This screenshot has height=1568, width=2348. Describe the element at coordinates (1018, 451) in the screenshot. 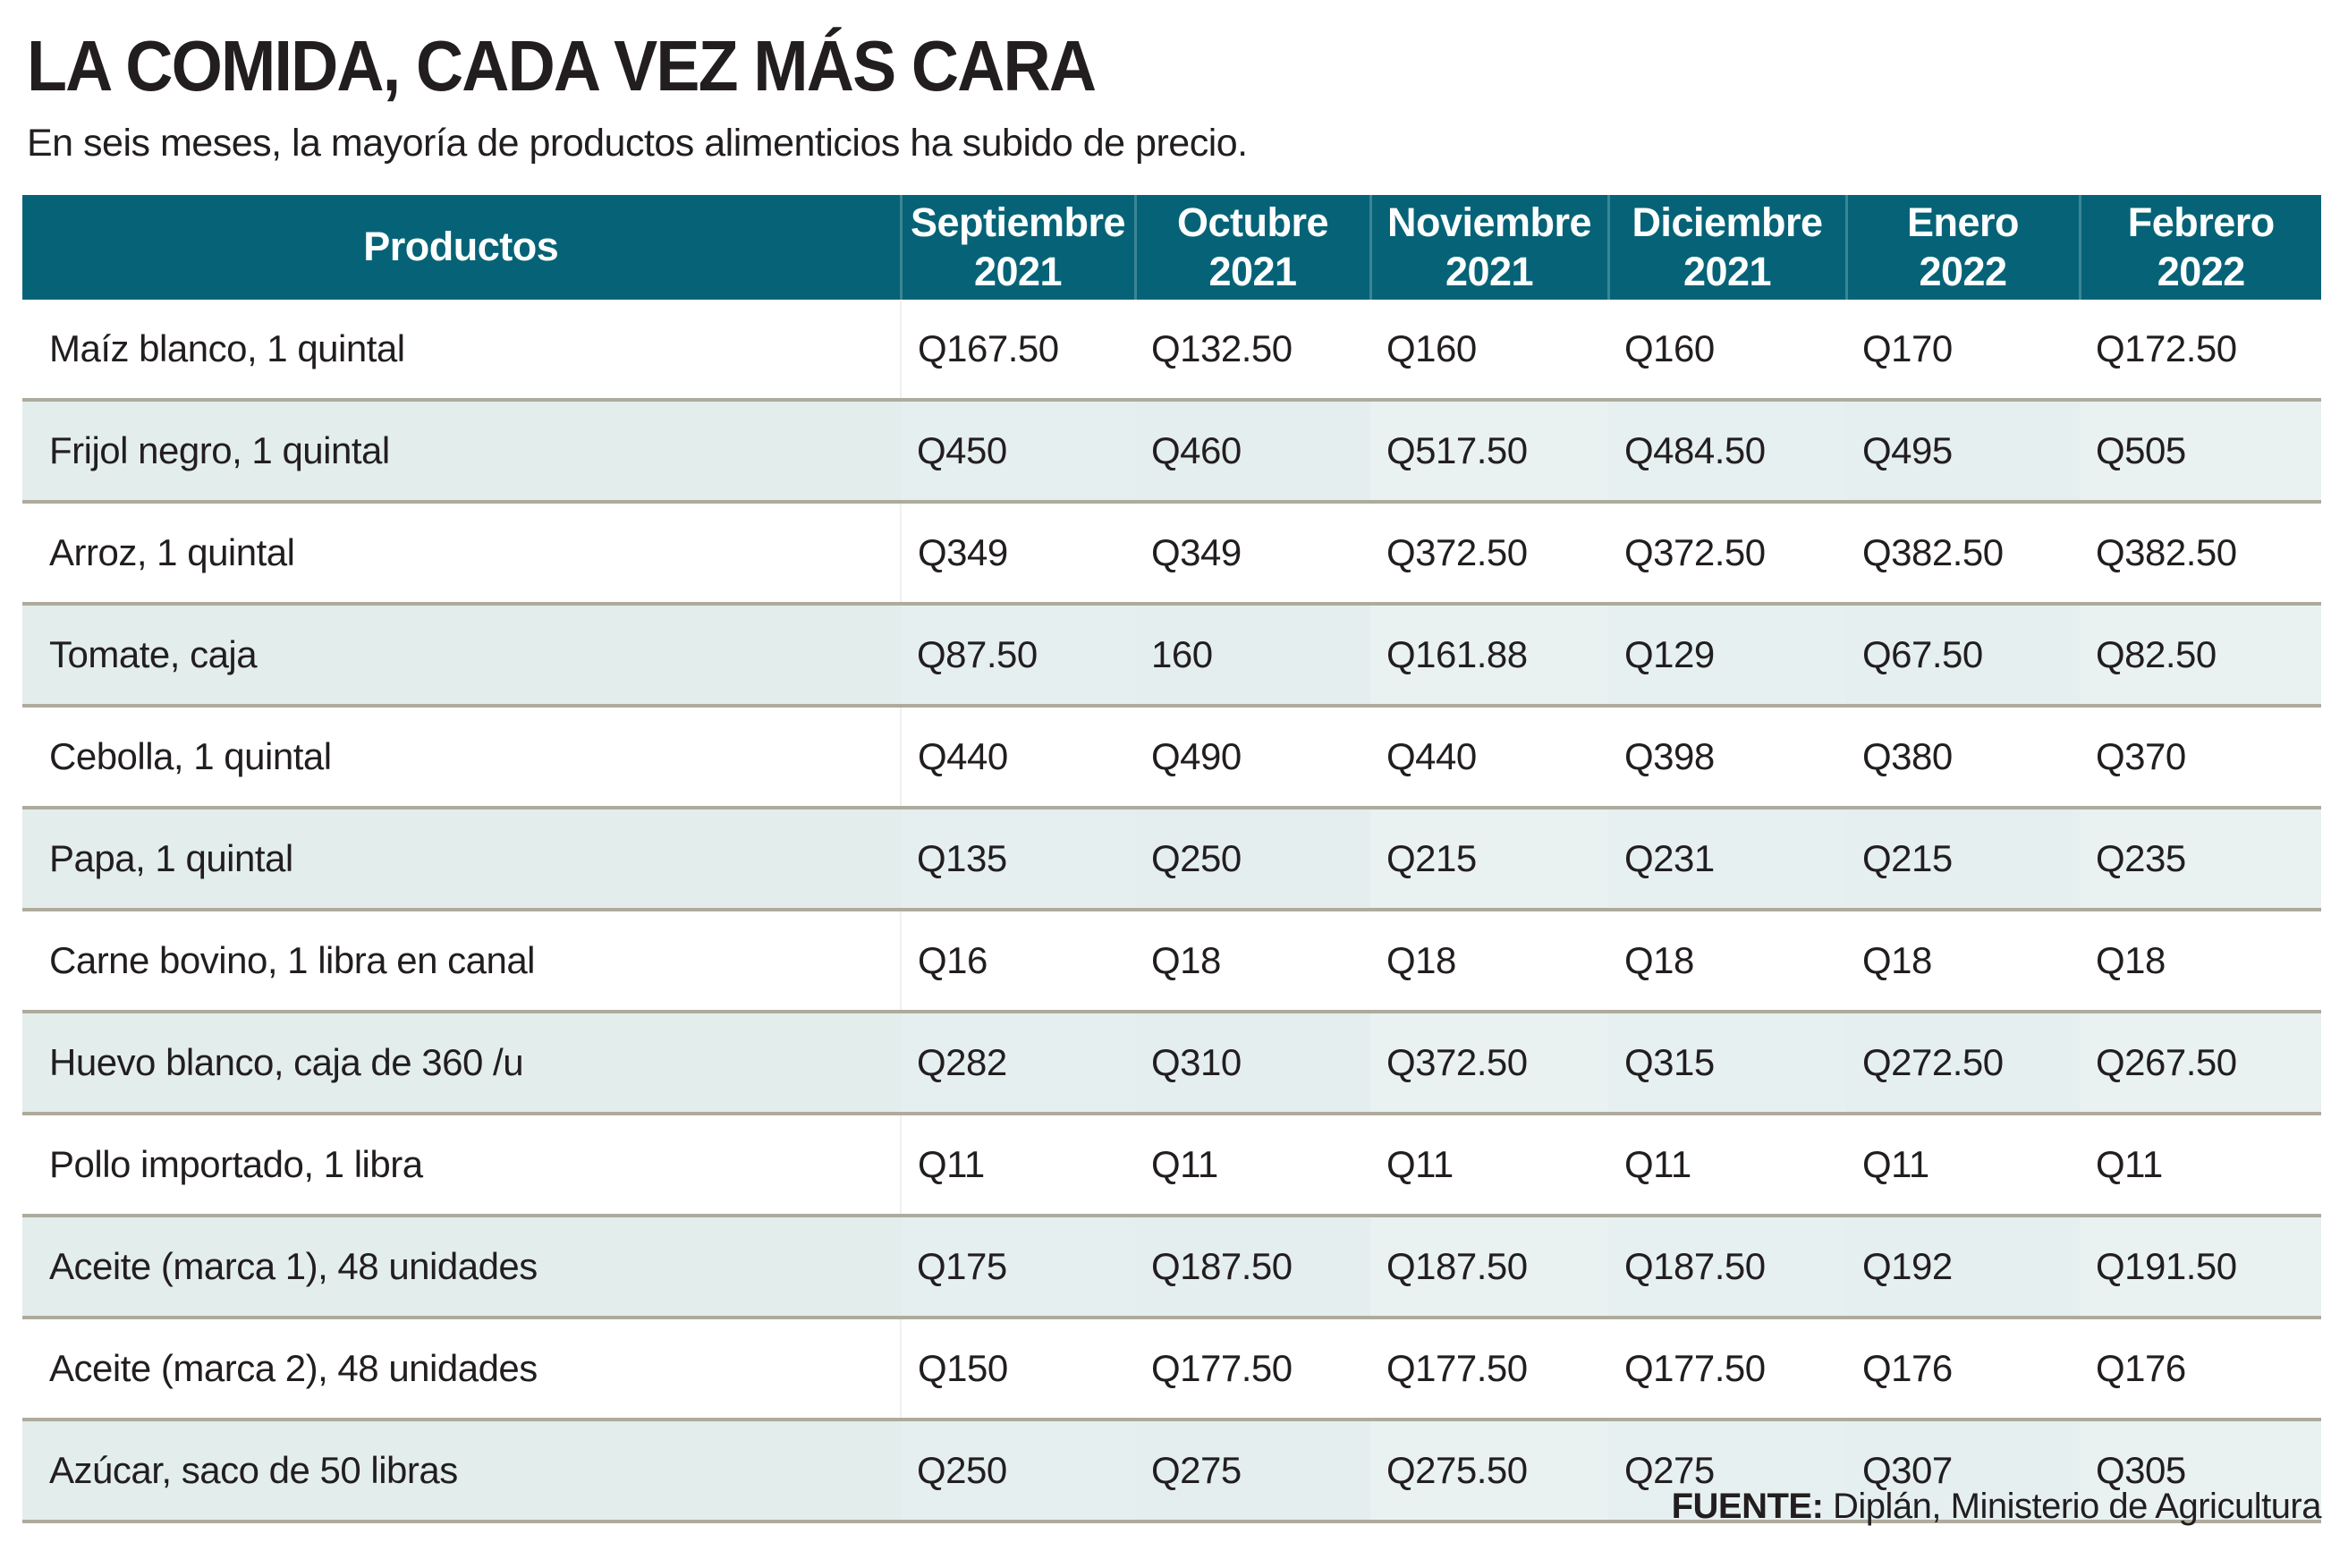

I see `price-cell: Q450` at that location.